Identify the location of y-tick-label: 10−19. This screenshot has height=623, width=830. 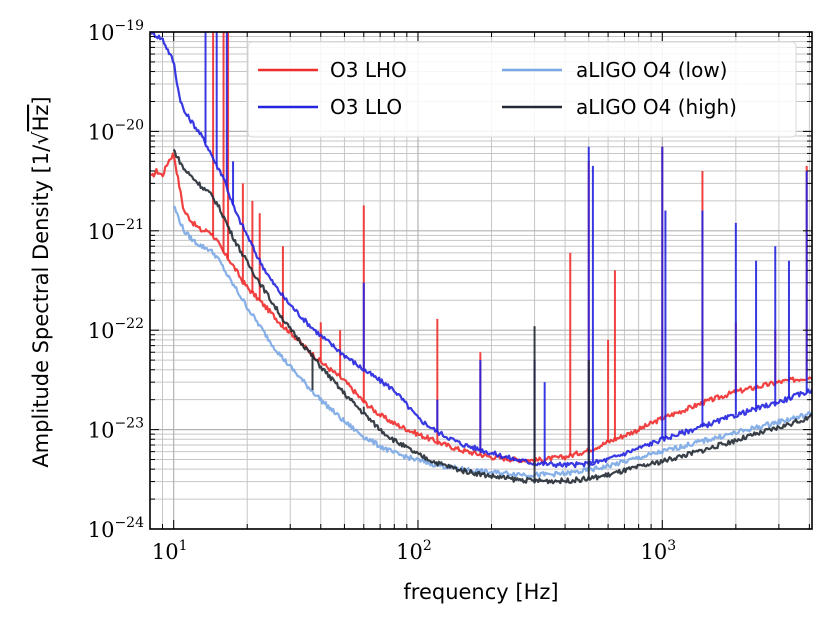
(116, 31).